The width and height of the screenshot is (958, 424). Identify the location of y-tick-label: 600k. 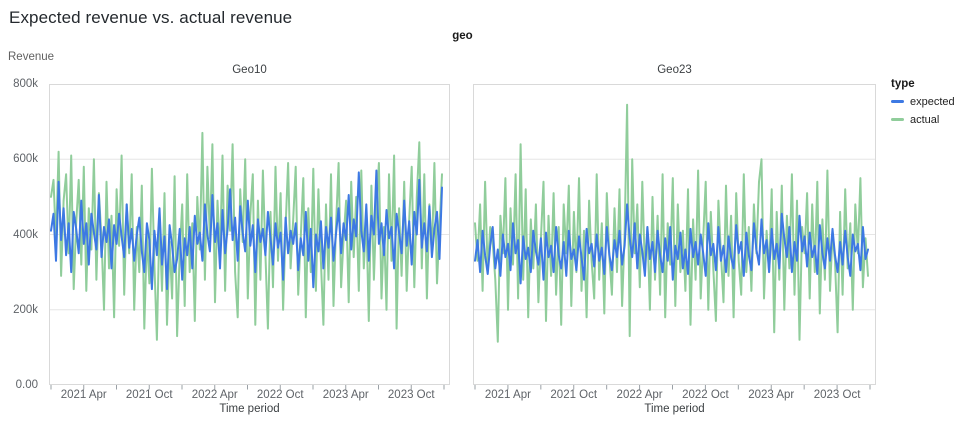
(25, 159).